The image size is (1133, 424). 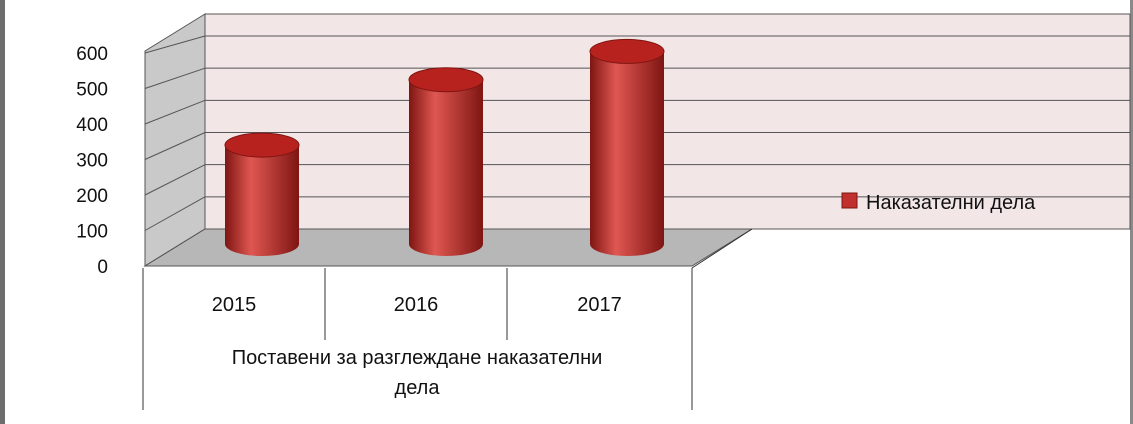 I want to click on bar-2017, so click(x=627, y=147).